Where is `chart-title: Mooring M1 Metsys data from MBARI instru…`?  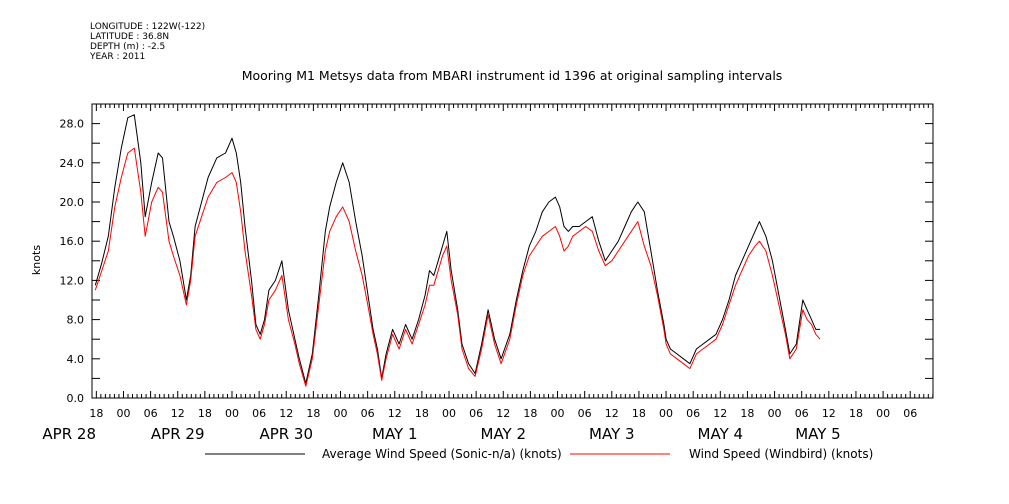 chart-title: Mooring M1 Metsys data from MBARI instru… is located at coordinates (512, 75).